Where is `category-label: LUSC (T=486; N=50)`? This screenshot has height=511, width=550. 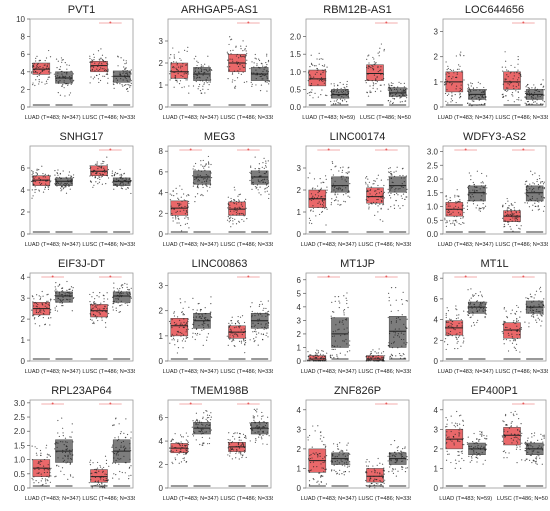 category-label: LUSC (T=486; N=50) is located at coordinates (522, 499).